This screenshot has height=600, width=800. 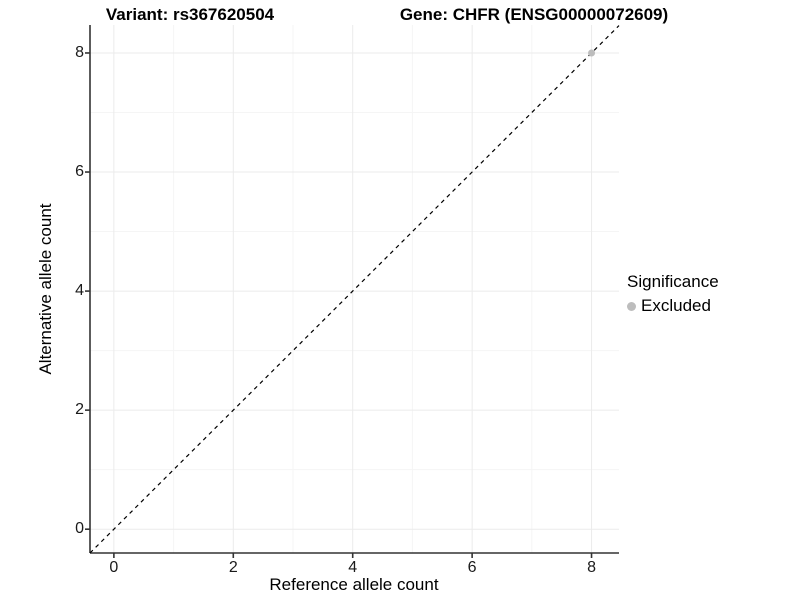 What do you see at coordinates (79, 172) in the screenshot?
I see `y-tick-label: 6` at bounding box center [79, 172].